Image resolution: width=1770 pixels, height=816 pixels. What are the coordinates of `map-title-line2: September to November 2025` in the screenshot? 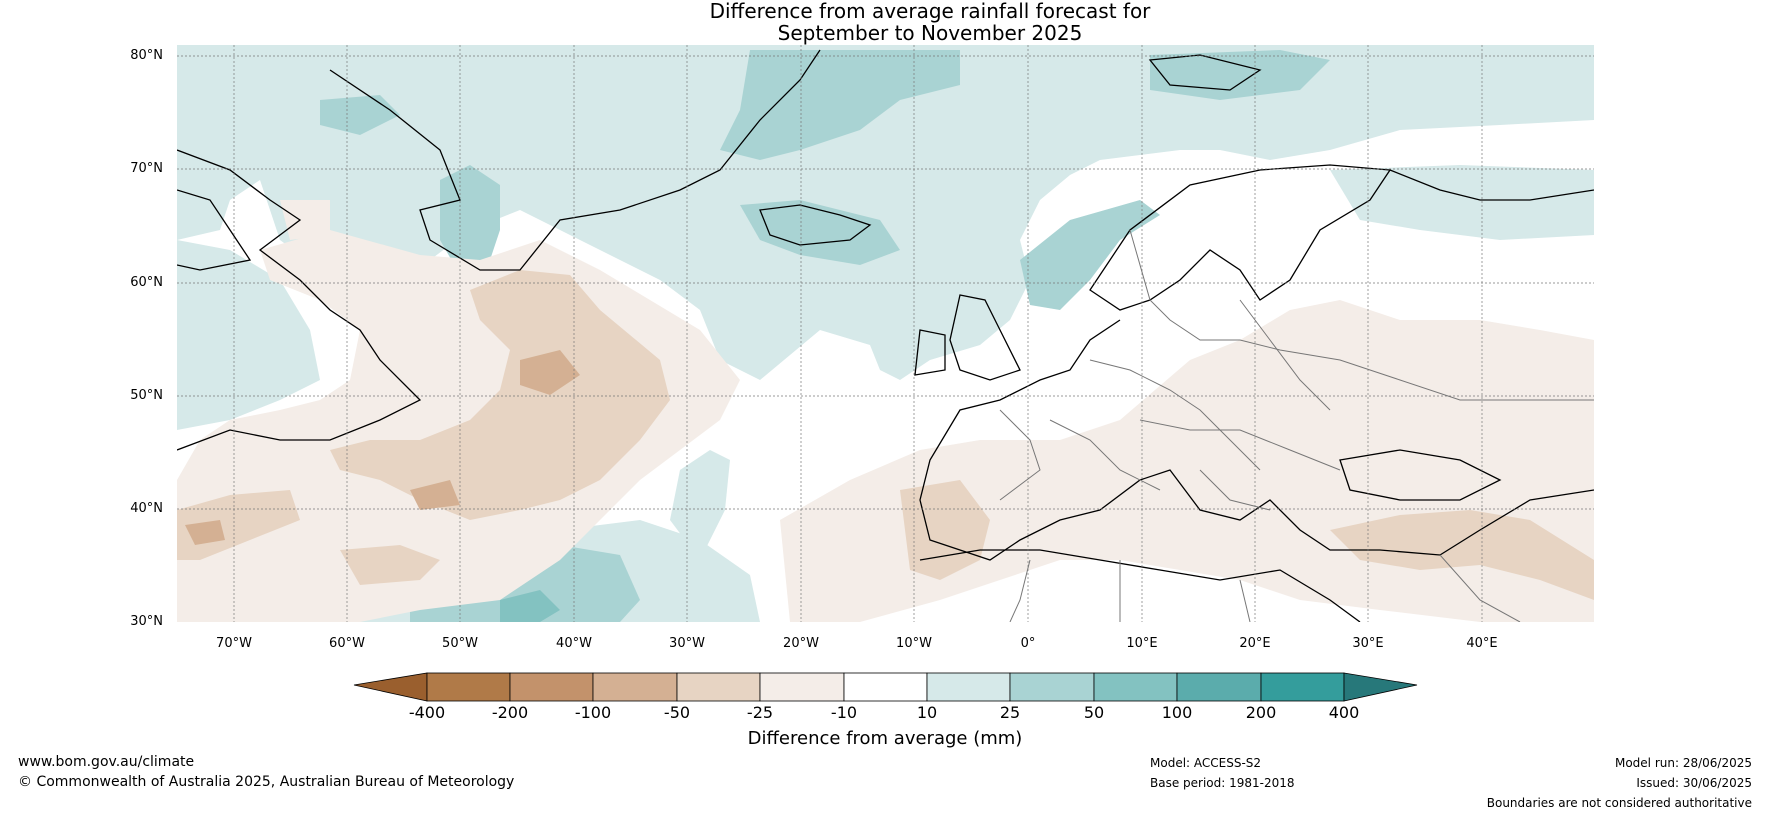 It's located at (930, 33).